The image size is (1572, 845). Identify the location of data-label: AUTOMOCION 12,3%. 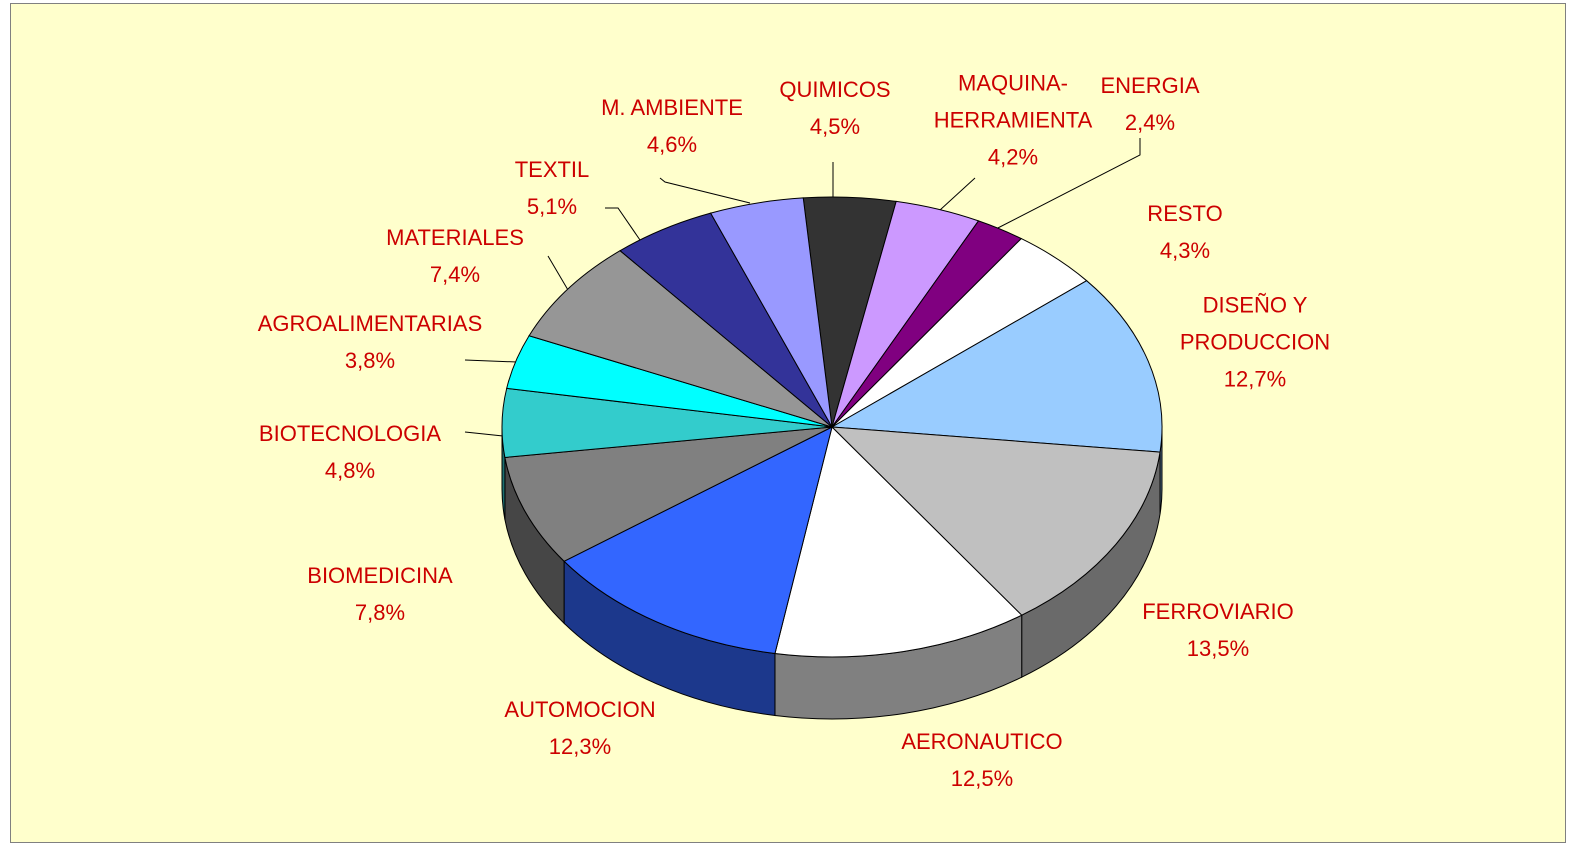
(579, 728).